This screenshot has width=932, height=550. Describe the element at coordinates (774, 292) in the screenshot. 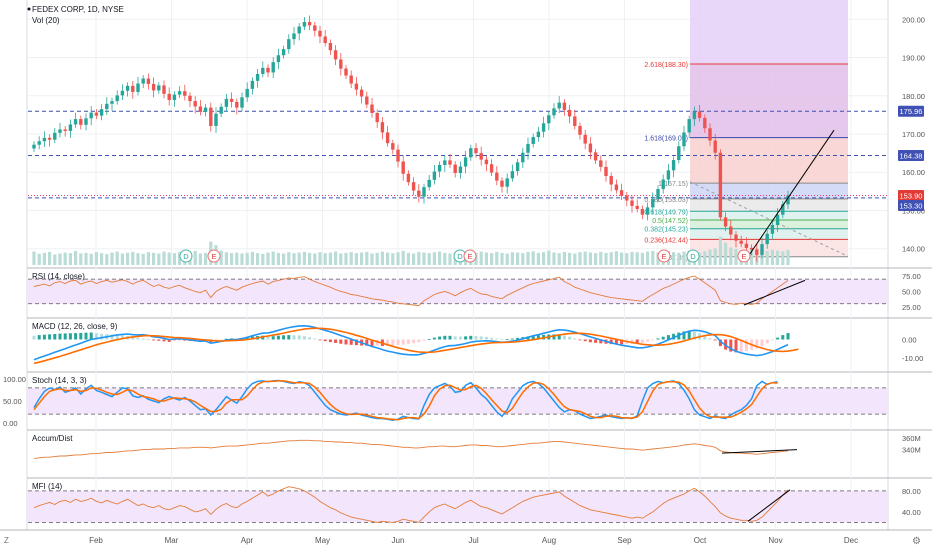

I see `rsi-trend-line` at that location.